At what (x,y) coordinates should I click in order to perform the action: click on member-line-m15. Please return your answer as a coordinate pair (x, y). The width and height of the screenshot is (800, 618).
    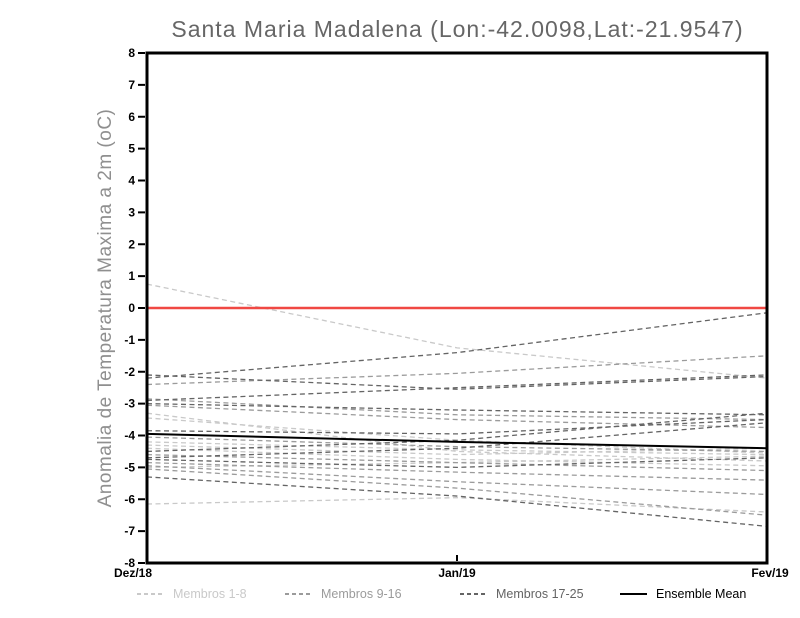
    Looking at the image, I should click on (457, 492).